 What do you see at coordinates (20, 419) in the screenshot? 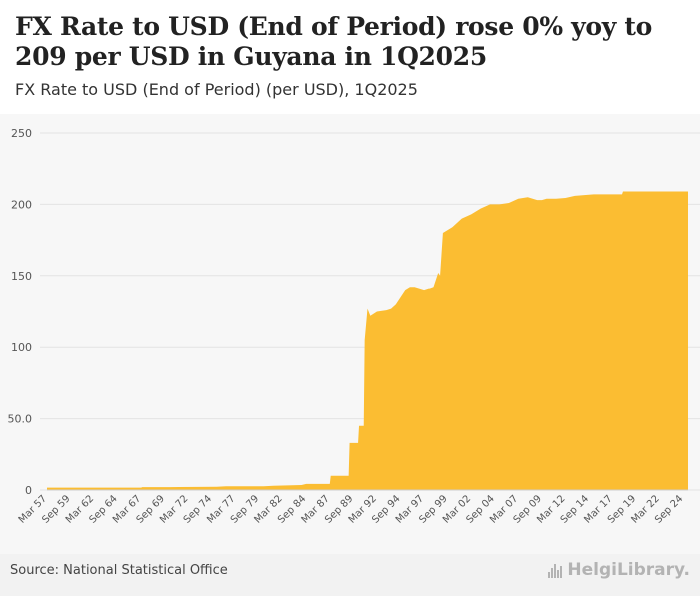
I see `y-tick-label: 50.0` at bounding box center [20, 419].